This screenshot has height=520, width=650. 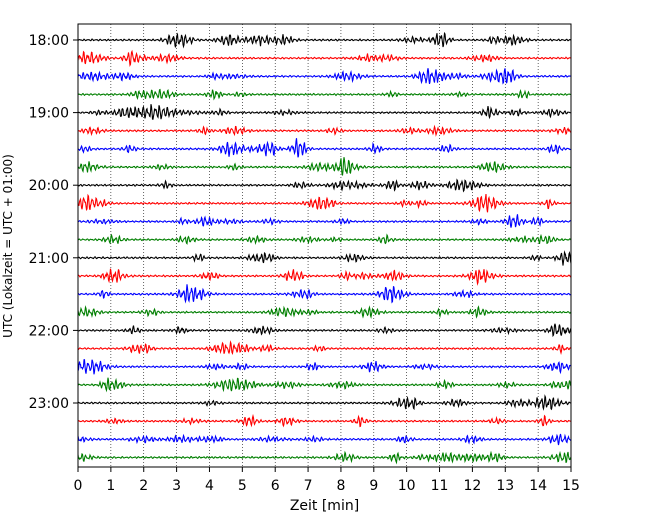 What do you see at coordinates (49, 114) in the screenshot?
I see `y-tick-label: 19:00` at bounding box center [49, 114].